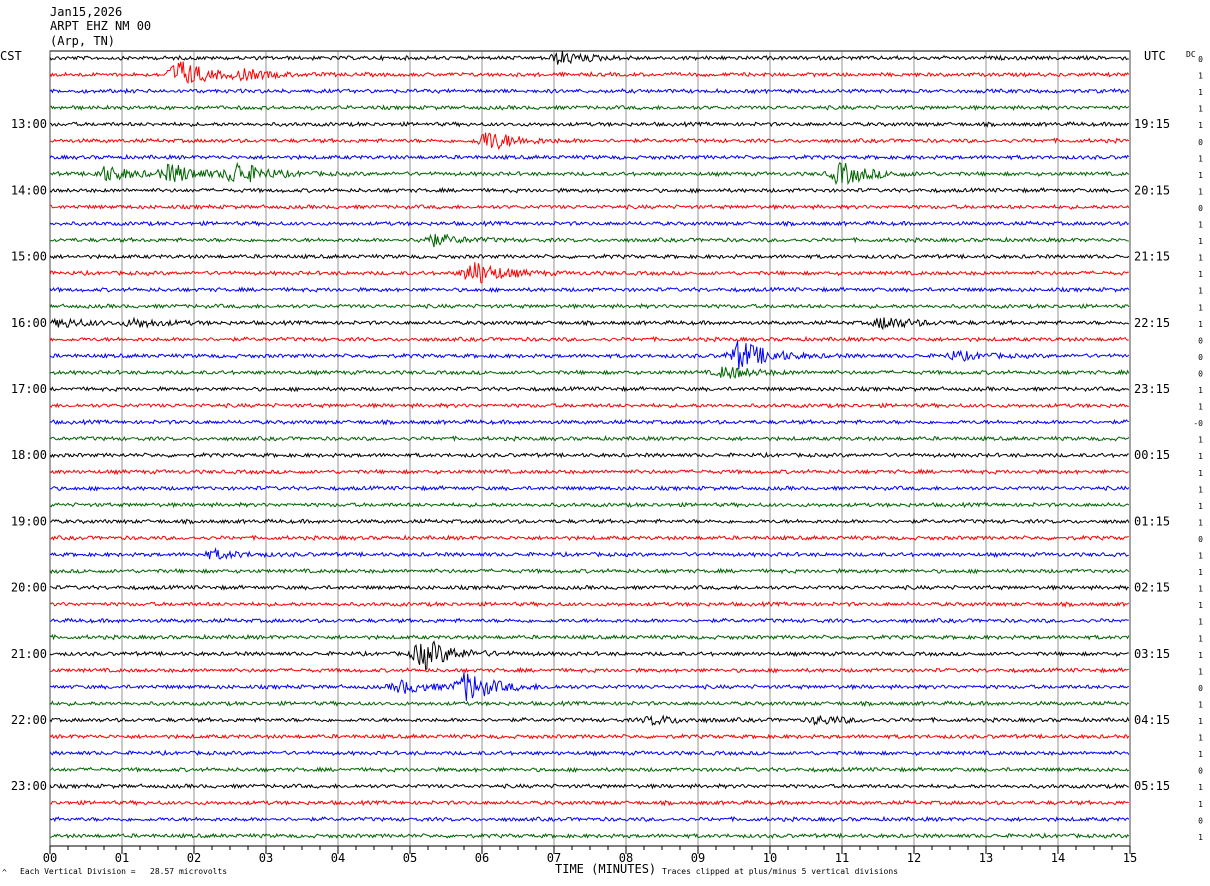 The height and width of the screenshot is (886, 1210). What do you see at coordinates (83, 41) in the screenshot?
I see `header-location: (Arp, TN)` at bounding box center [83, 41].